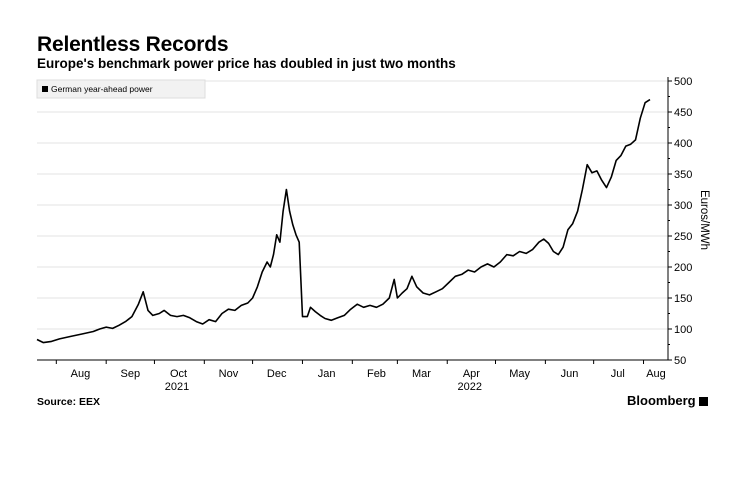 This screenshot has width=749, height=500. I want to click on x-tick-label: Jul, so click(618, 374).